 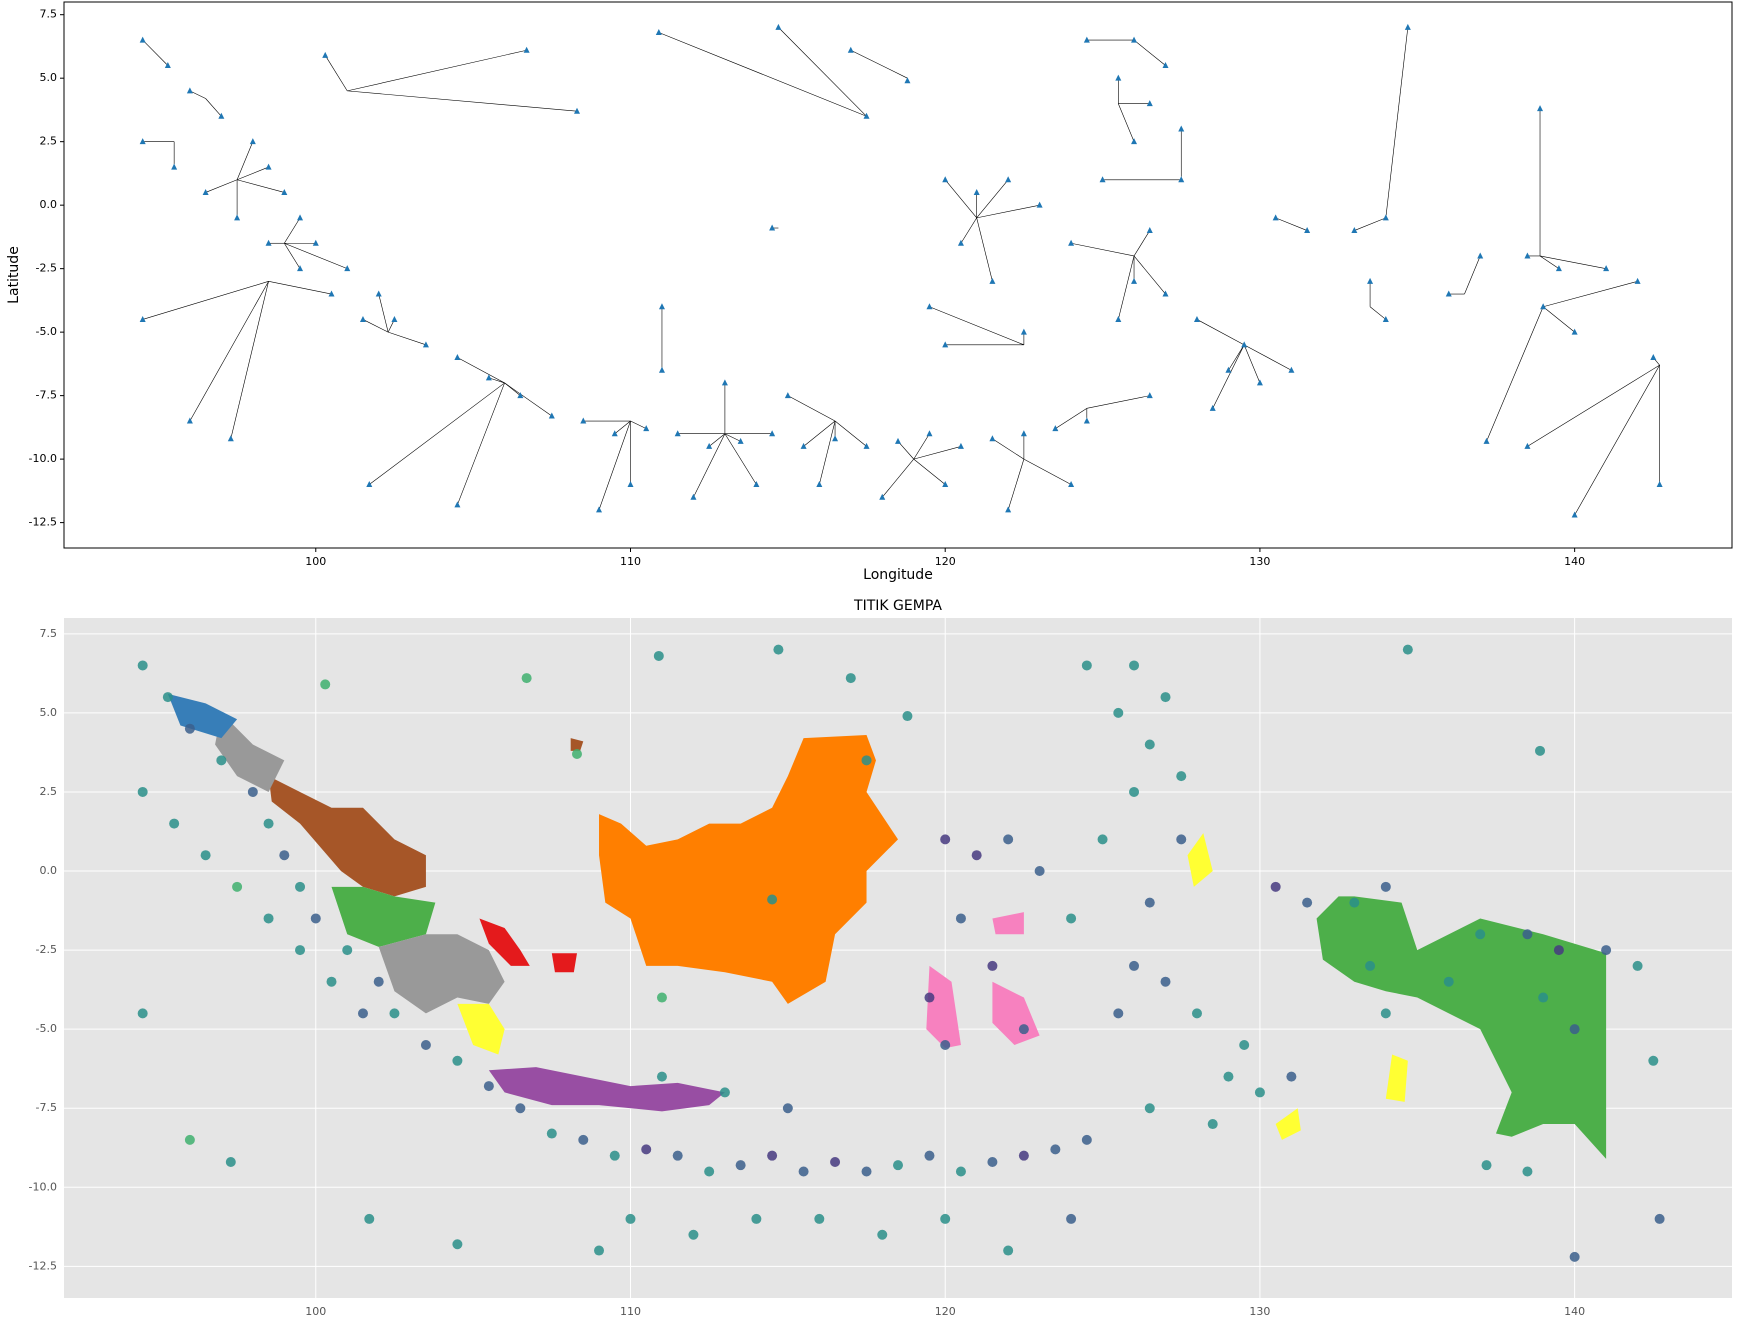 What do you see at coordinates (49, 633) in the screenshot?
I see `y-tick-label: 7.5` at bounding box center [49, 633].